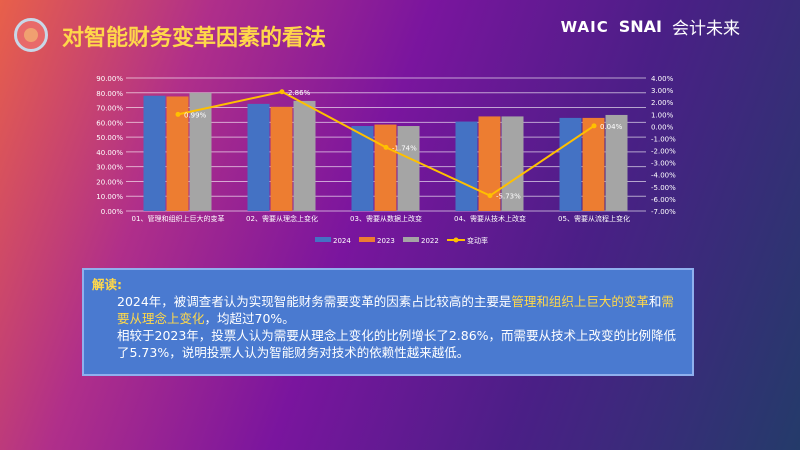  What do you see at coordinates (663, 139) in the screenshot?
I see `y2-tick-label: -1.00%` at bounding box center [663, 139].